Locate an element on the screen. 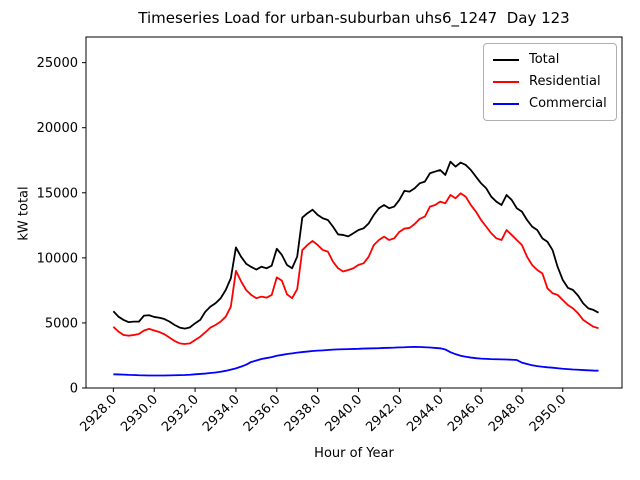 The image size is (640, 480). y-tick-label: 5000 is located at coordinates (61, 323).